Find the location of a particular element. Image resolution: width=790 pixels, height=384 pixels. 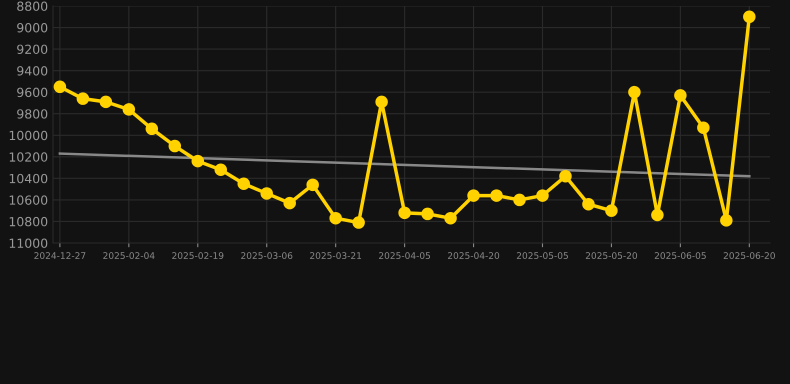

y-tick-label: 10600 is located at coordinates (29, 200).